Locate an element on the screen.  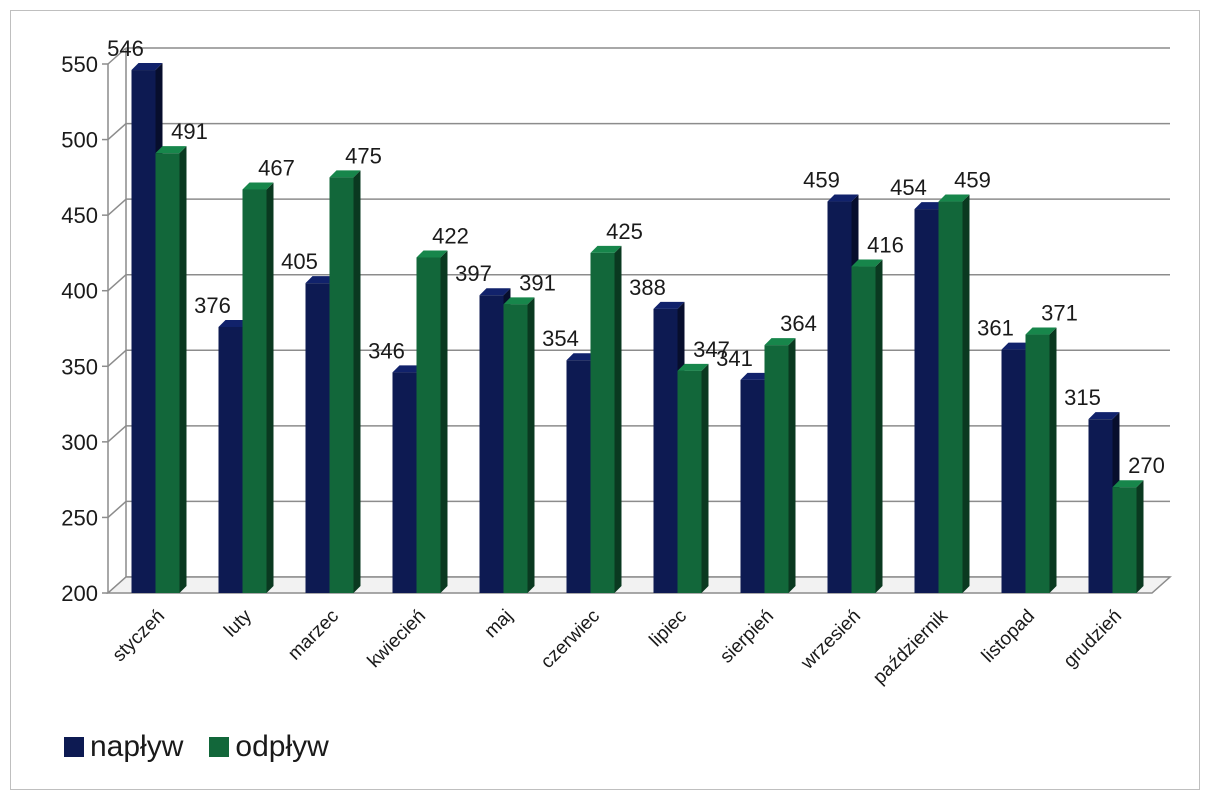
x-tick-label: styczeń is located at coordinates (139, 636).